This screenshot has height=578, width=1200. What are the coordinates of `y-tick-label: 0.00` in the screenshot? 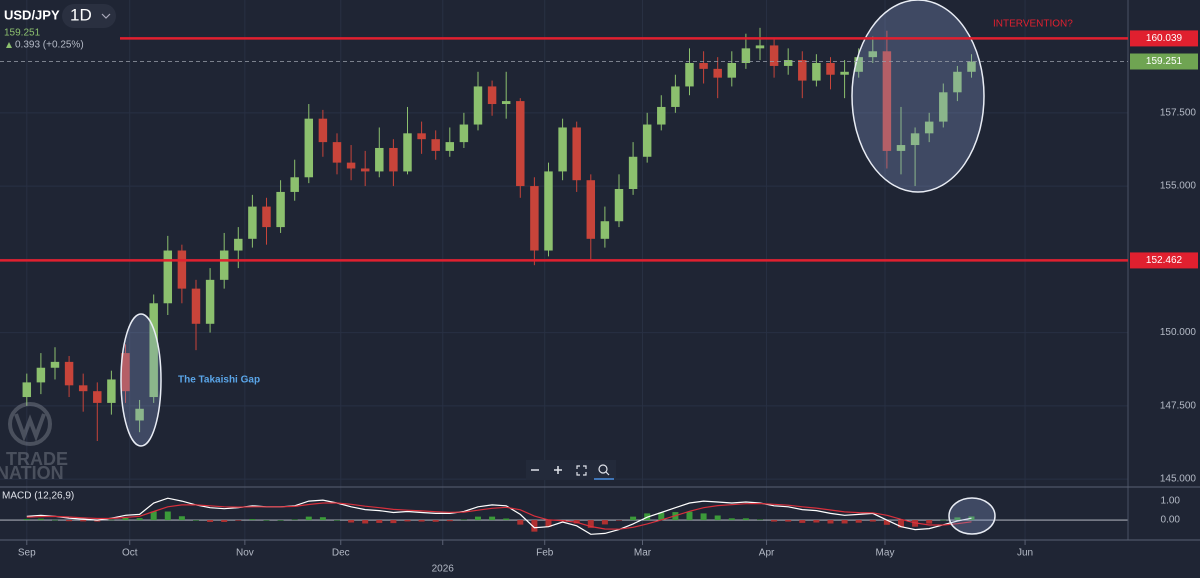 It's located at (1171, 520).